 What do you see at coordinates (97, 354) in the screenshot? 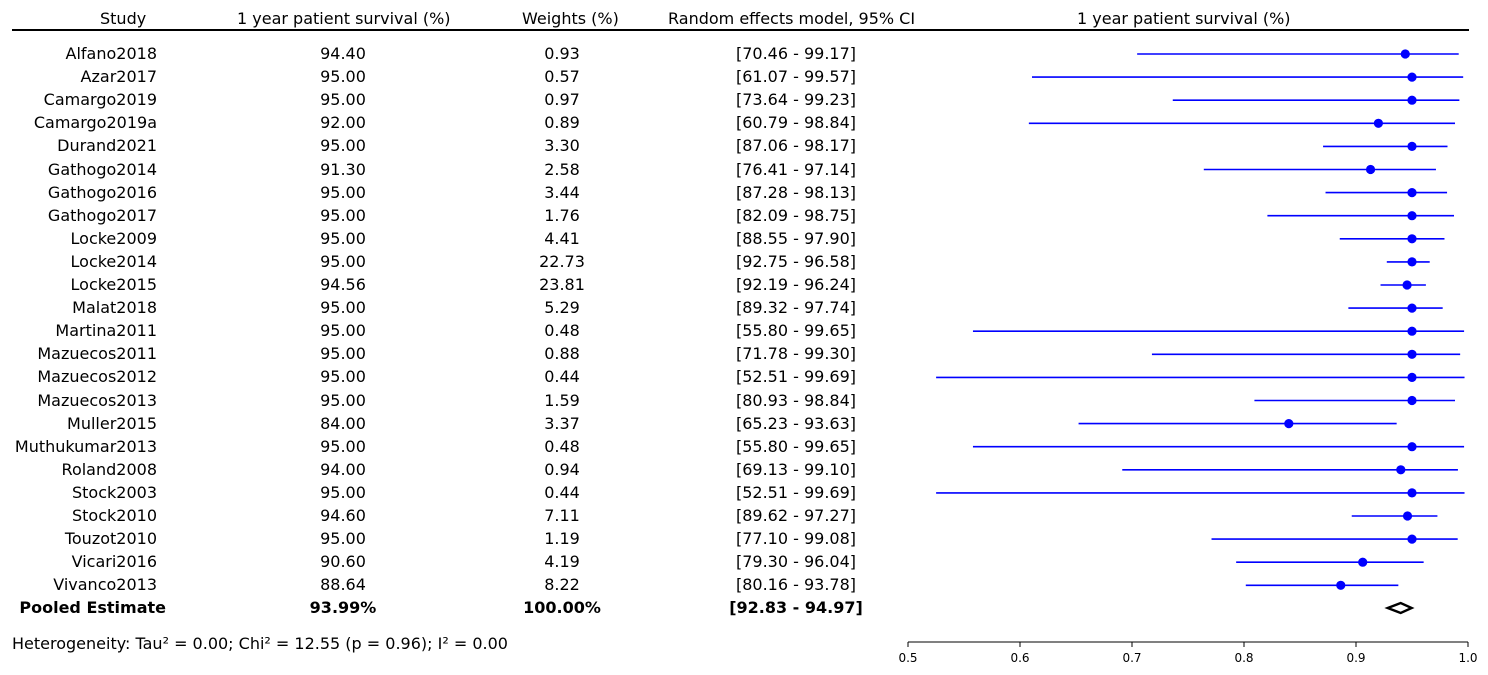
I see `study-name: Mazuecos2011` at bounding box center [97, 354].